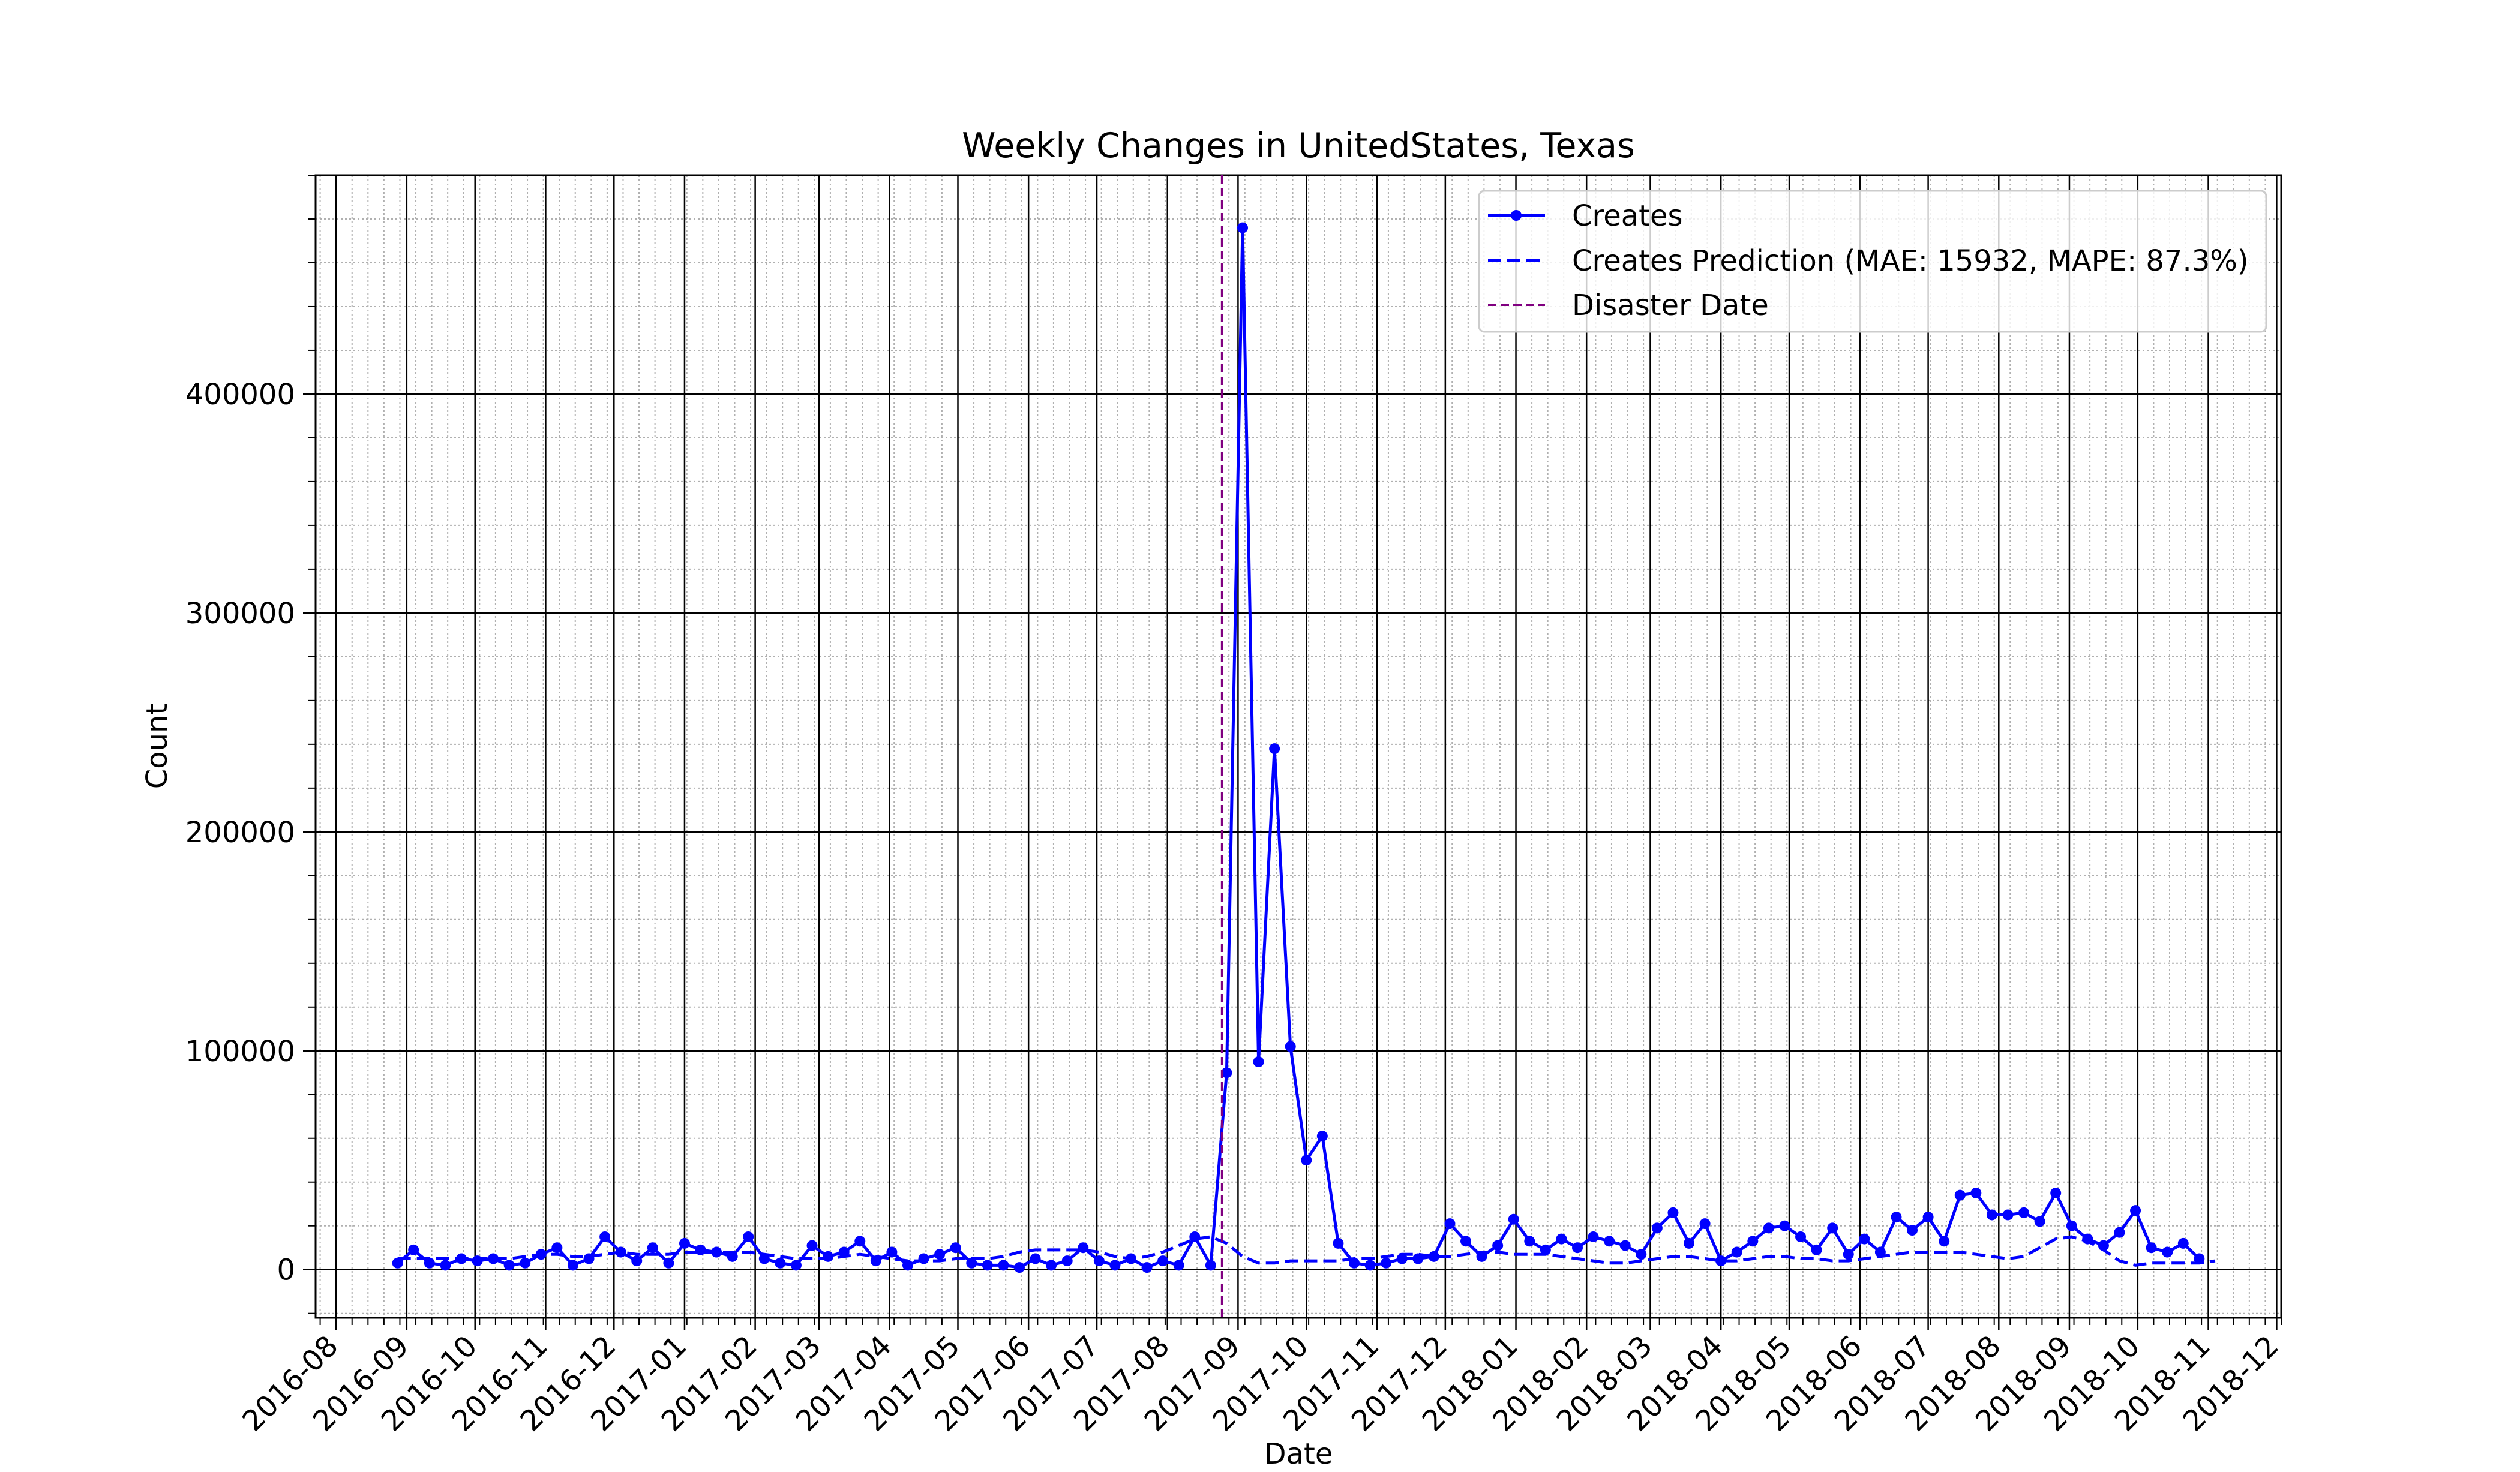 This screenshot has height=1472, width=2520. I want to click on prediction-line, so click(1306, 1251).